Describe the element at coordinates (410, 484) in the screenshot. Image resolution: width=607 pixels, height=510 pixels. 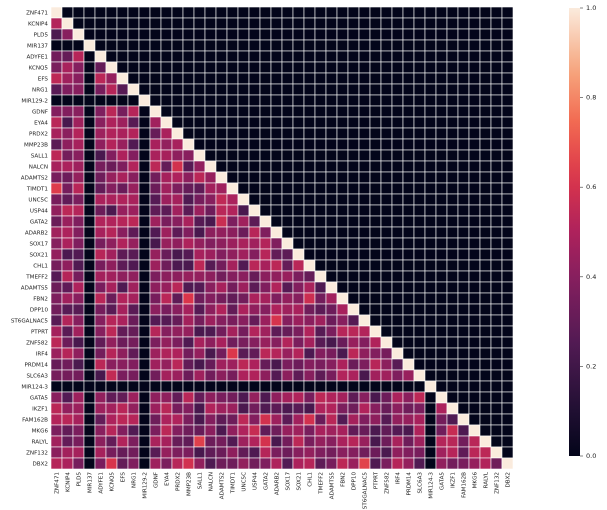
I see `x-tick-label: PRDM14` at that location.